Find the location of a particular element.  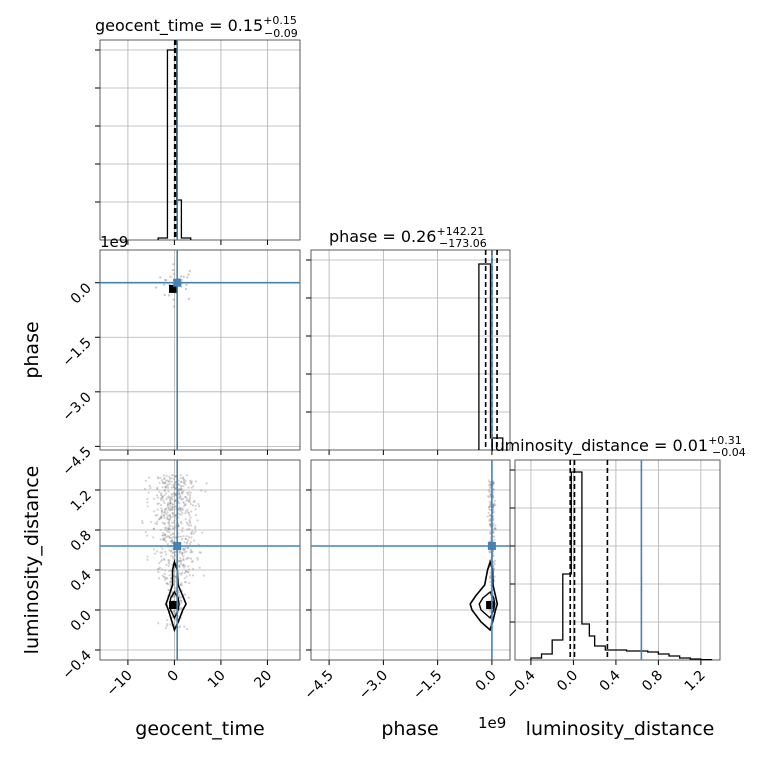

title-luminosity-distance: luminosity_distance = 0.01+0.31 is located at coordinates (616, 445).